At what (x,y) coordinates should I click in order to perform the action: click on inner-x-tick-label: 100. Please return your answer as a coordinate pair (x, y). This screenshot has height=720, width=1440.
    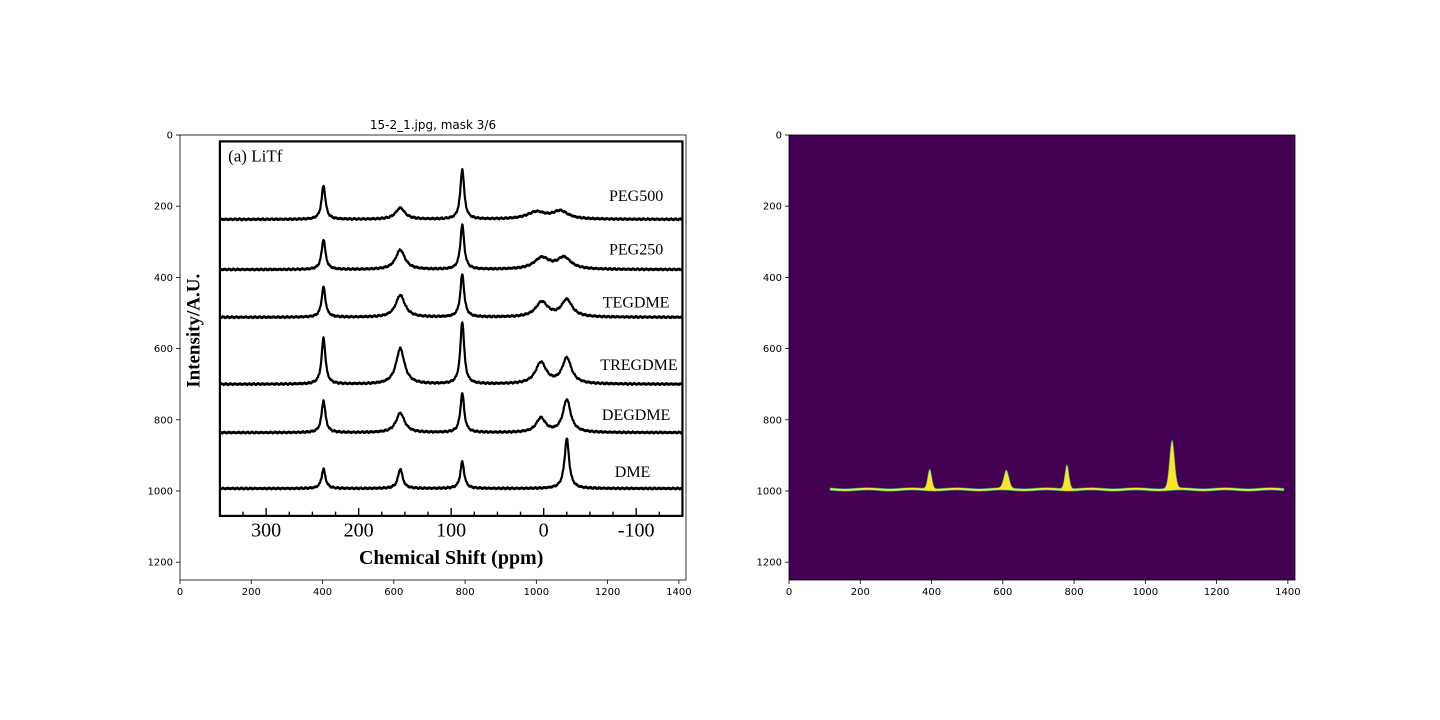
    Looking at the image, I should click on (451, 531).